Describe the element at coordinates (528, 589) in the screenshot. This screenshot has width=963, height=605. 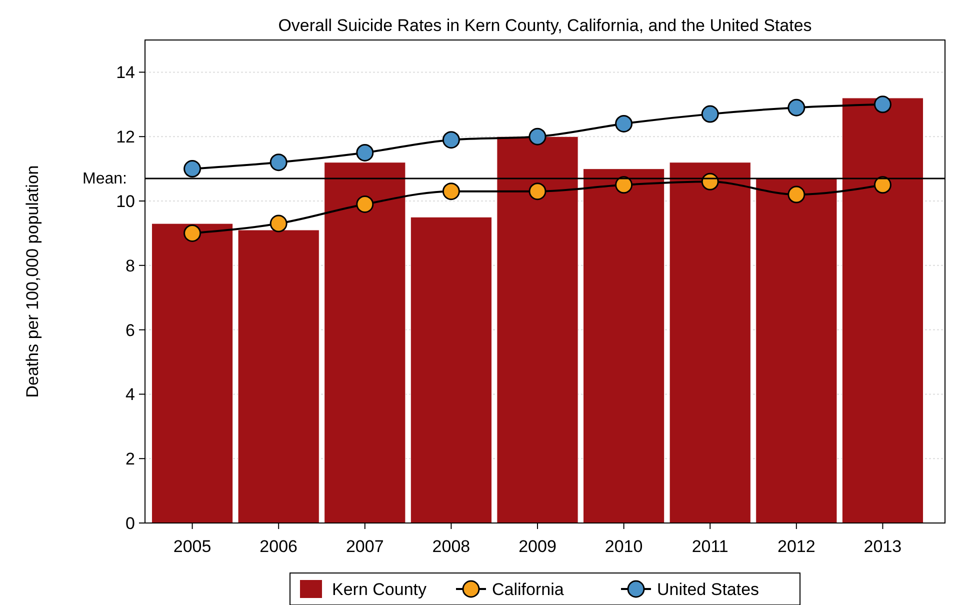
I see `legend-label: California` at that location.